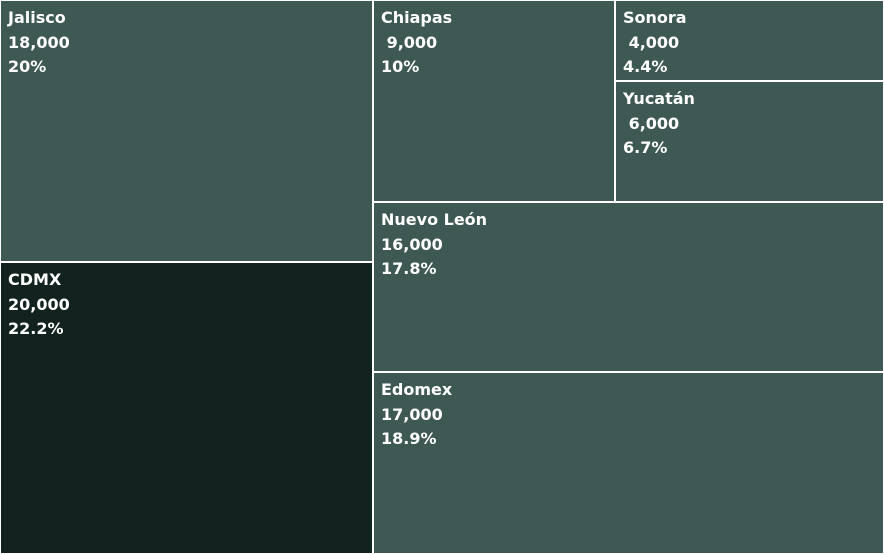  What do you see at coordinates (494, 101) in the screenshot?
I see `treemap-tile-chiapas: Chiapas 9,000 10%` at bounding box center [494, 101].